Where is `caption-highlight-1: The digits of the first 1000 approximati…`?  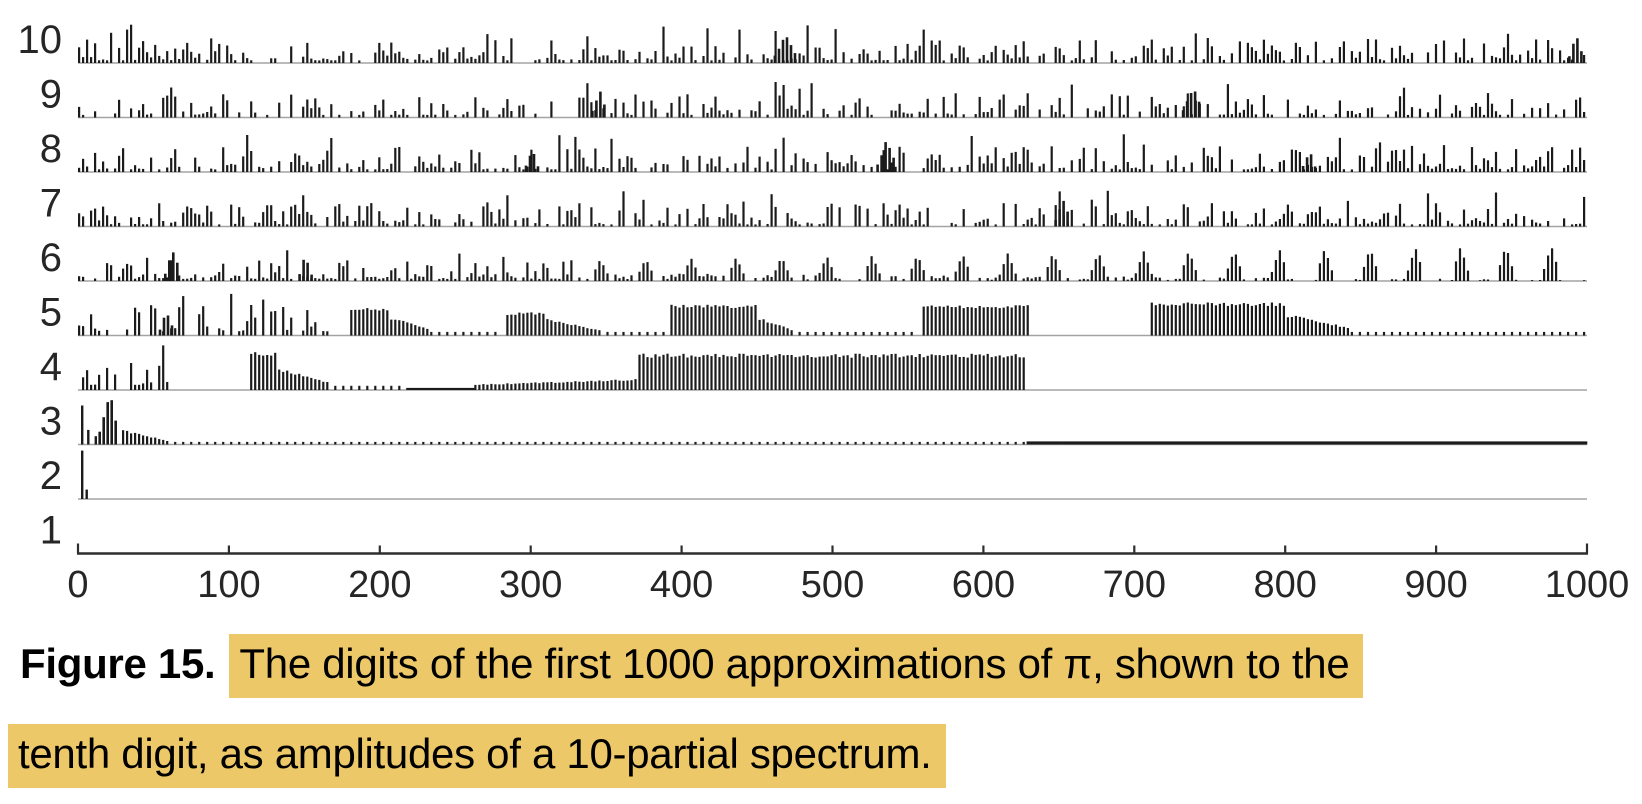 caption-highlight-1: The digits of the first 1000 approximati… is located at coordinates (796, 666).